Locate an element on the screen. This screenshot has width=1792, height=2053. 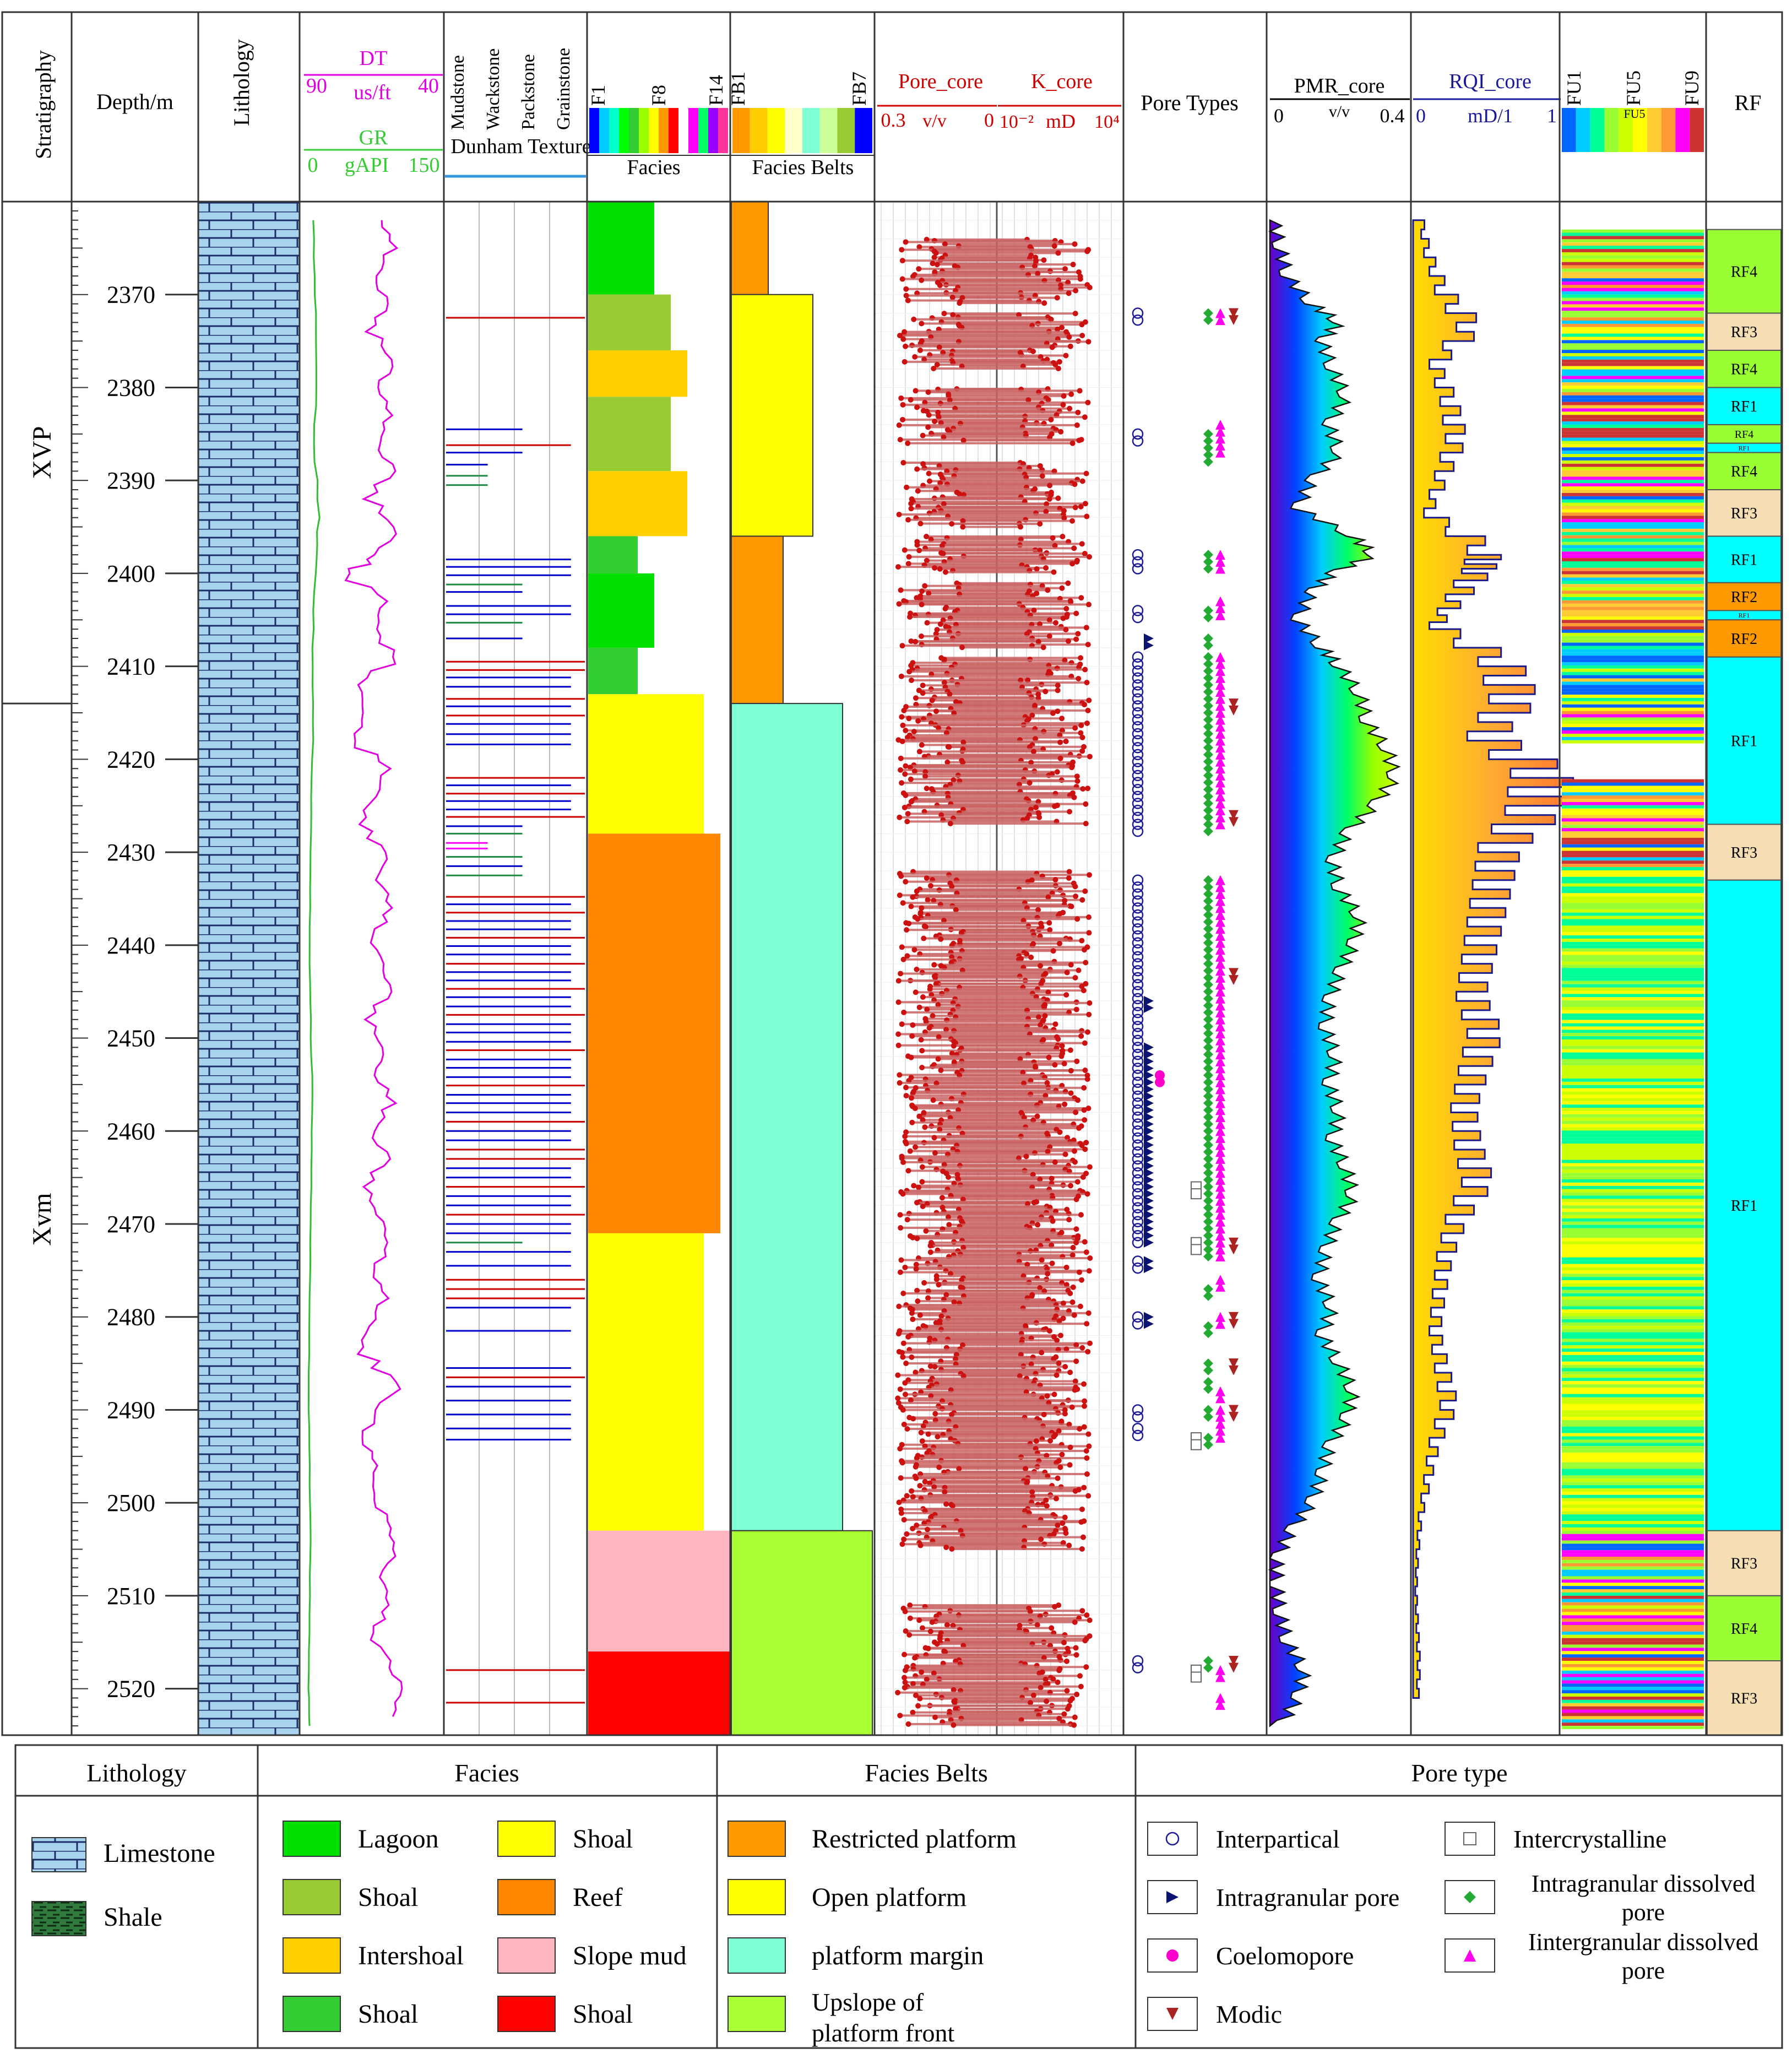
dt-unit: us/ft is located at coordinates (372, 92).